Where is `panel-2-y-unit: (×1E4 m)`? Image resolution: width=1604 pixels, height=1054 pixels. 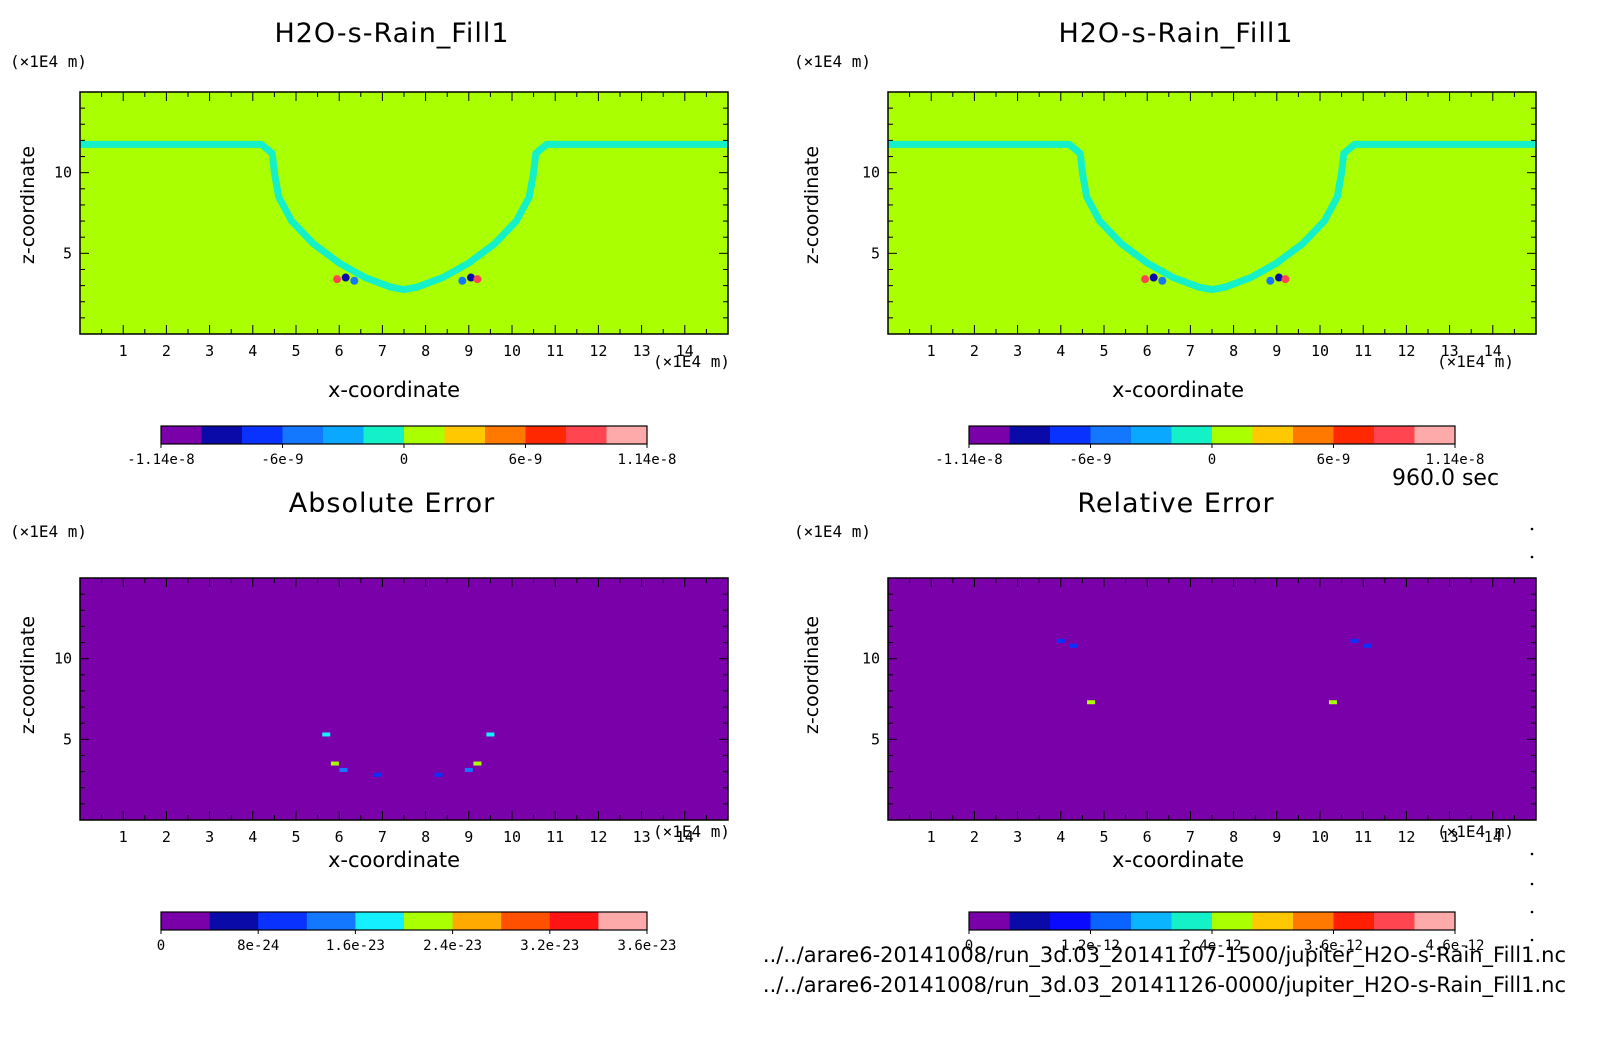 panel-2-y-unit: (×1E4 m) is located at coordinates (833, 61).